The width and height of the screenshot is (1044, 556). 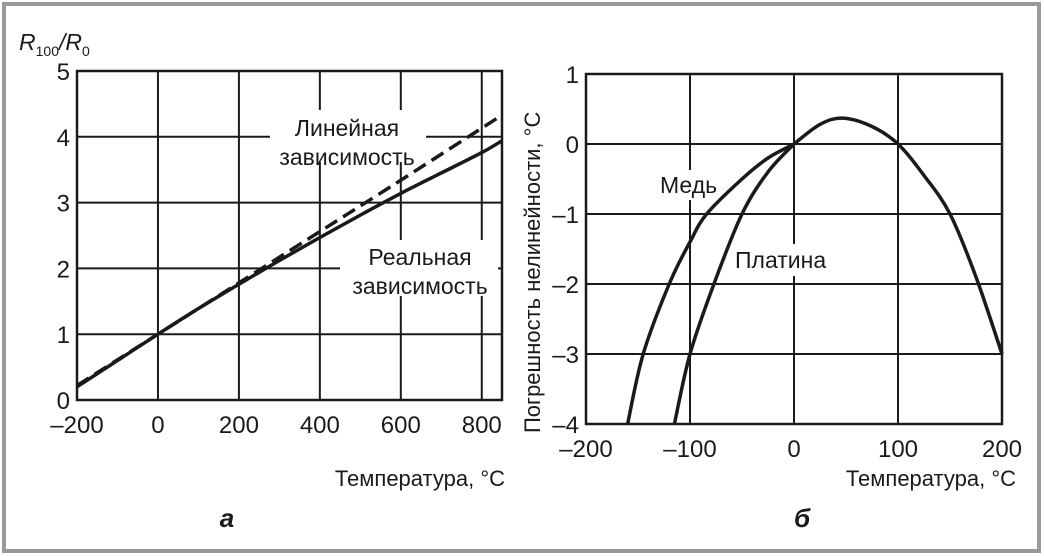 What do you see at coordinates (63, 204) in the screenshot?
I see `y-tick-label: 3` at bounding box center [63, 204].